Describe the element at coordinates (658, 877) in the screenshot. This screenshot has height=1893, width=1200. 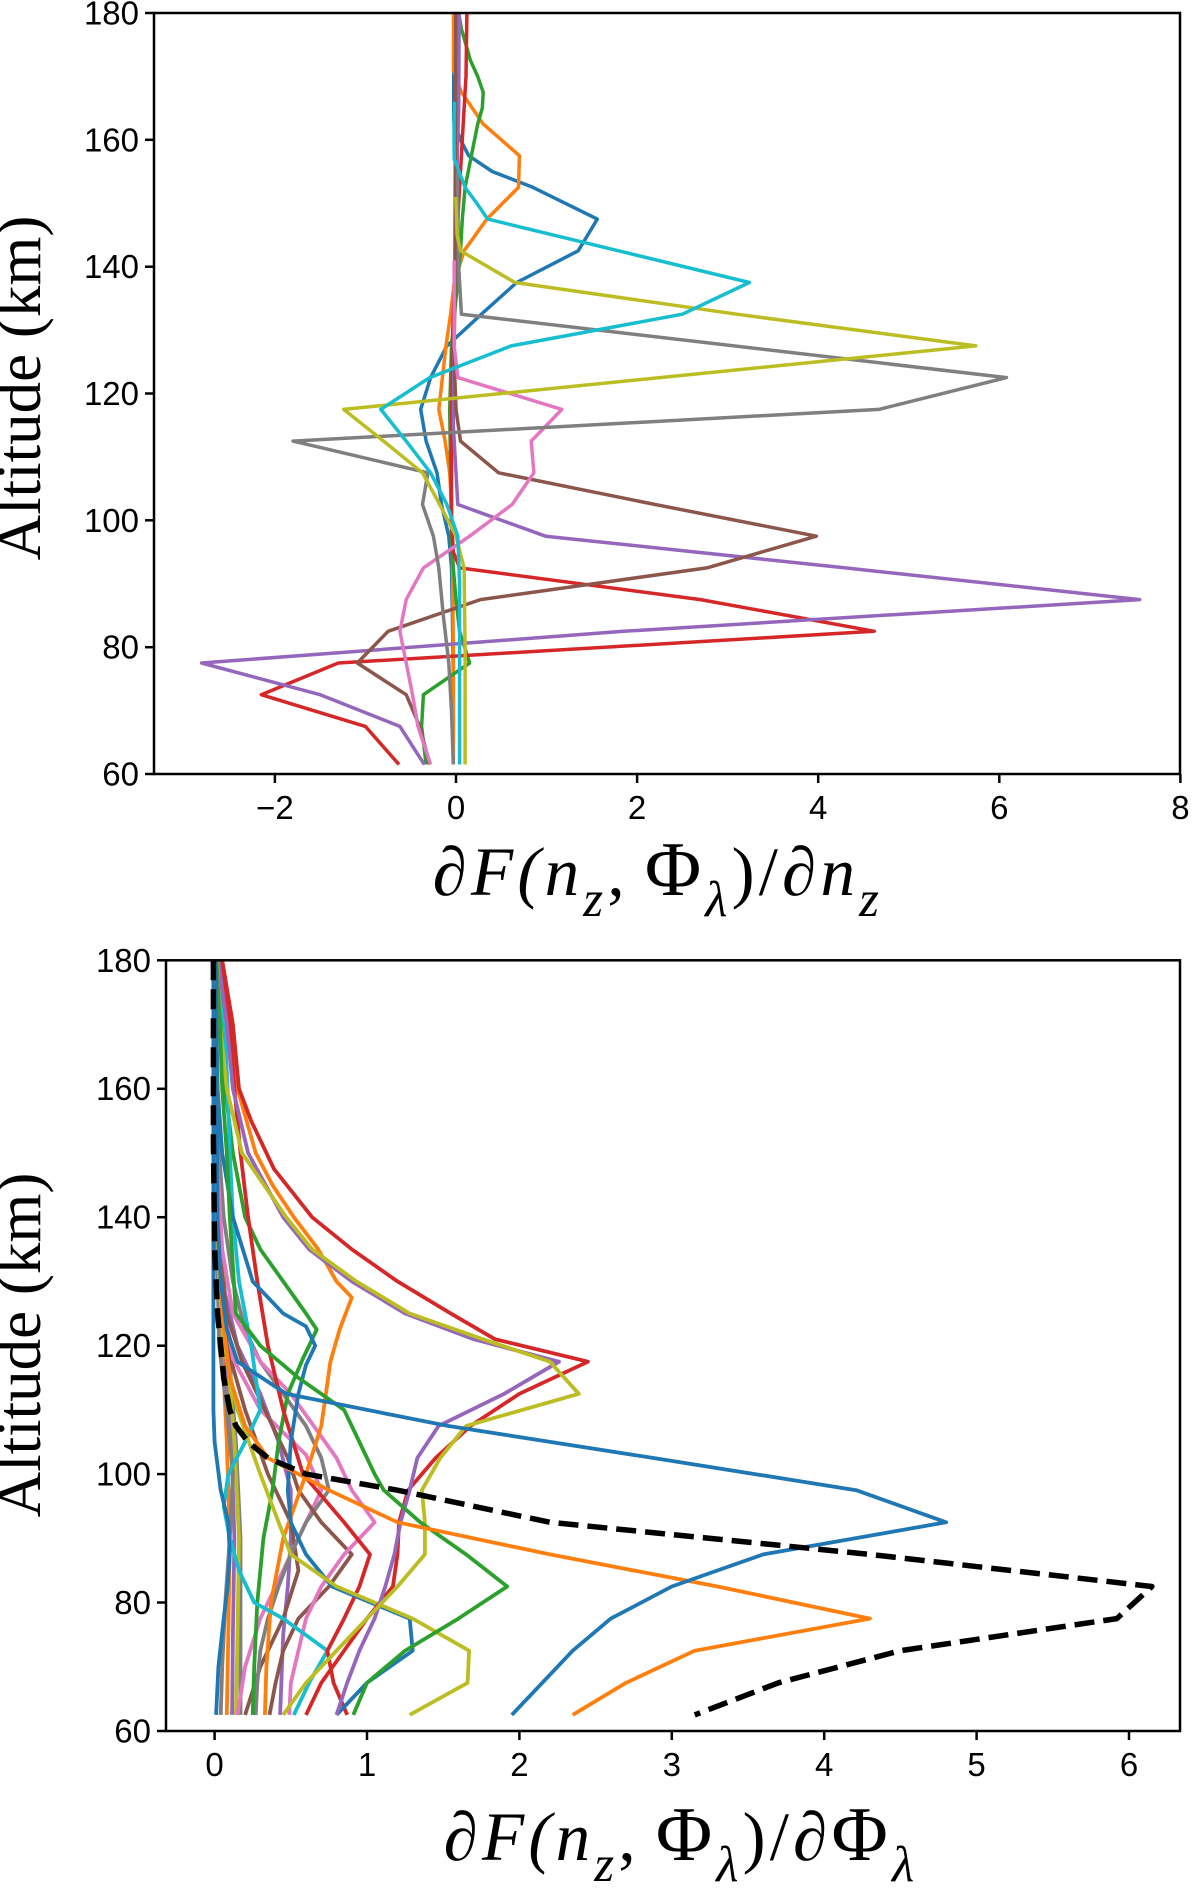
I see `svg-text:∂F(nz,Φλ)/∂nz: ∂F(nz, Φλ)/∂nz` at that location.